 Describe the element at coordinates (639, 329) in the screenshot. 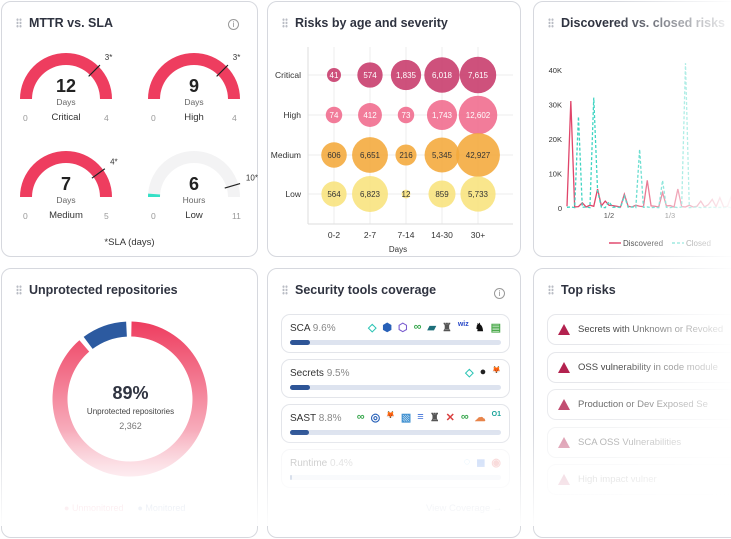

I see `top-risk-item: Secrets with Unknown or Revoked` at that location.